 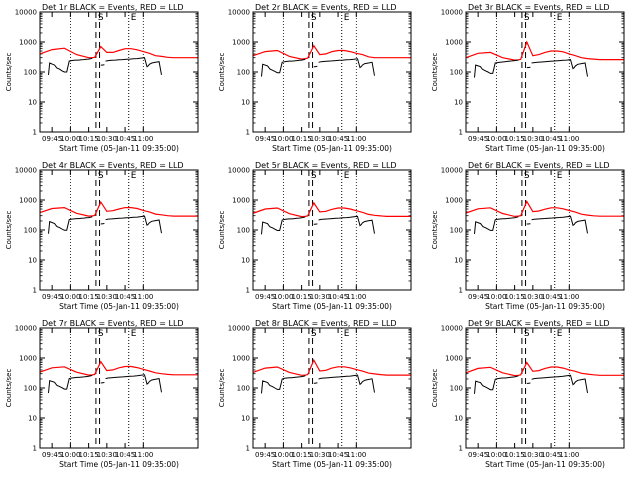 What do you see at coordinates (539, 7) in the screenshot?
I see `chart-title: Det 3r BLACK = Events, RED = LLD` at bounding box center [539, 7].